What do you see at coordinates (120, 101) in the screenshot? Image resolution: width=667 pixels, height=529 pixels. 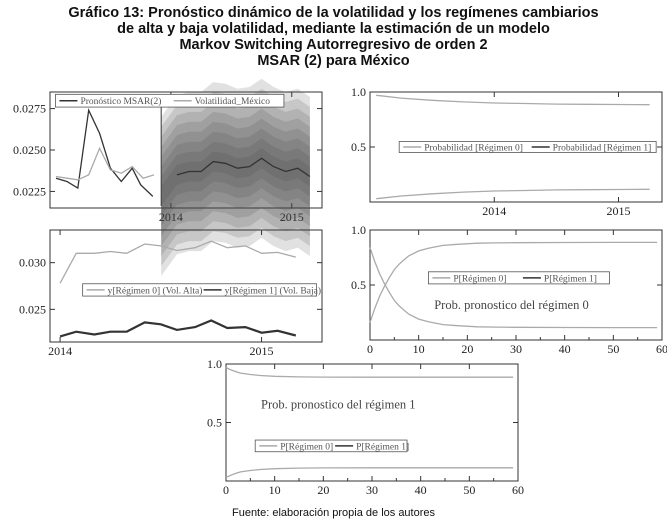 I see `legend-label: Pronóstico MSAR(2)` at bounding box center [120, 101].